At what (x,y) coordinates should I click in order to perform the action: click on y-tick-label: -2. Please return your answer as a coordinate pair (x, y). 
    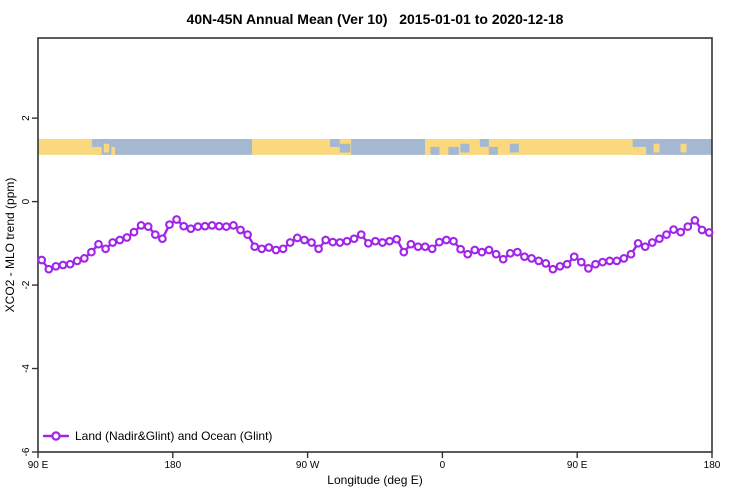
    Looking at the image, I should click on (26, 284).